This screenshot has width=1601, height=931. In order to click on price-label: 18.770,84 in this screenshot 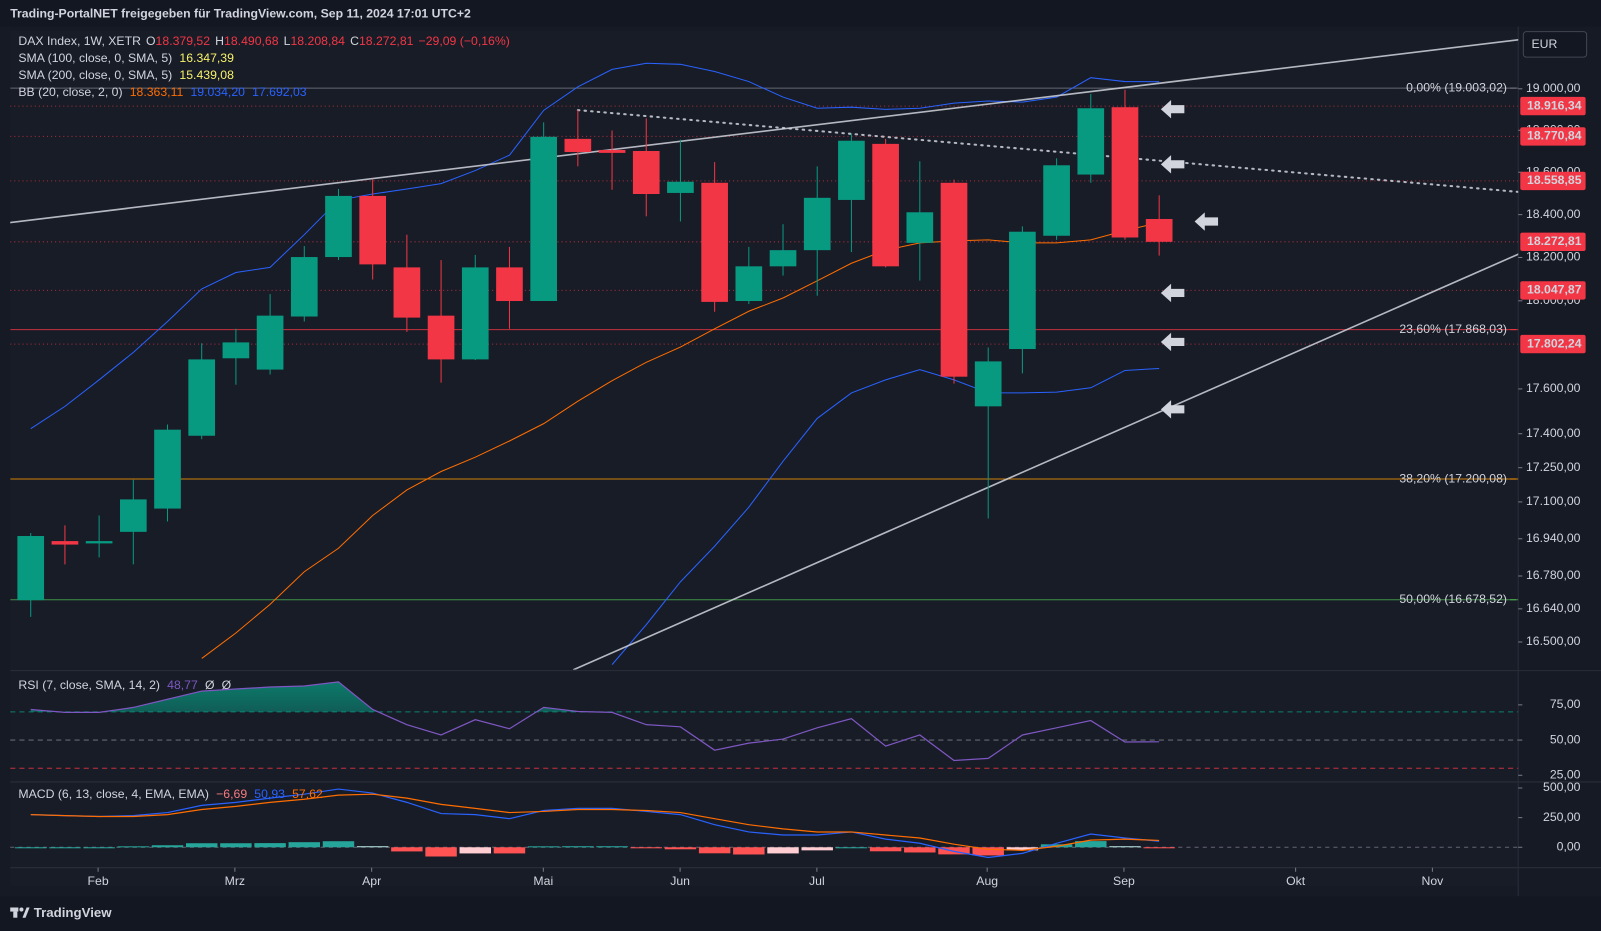, I will do `click(1554, 136)`.